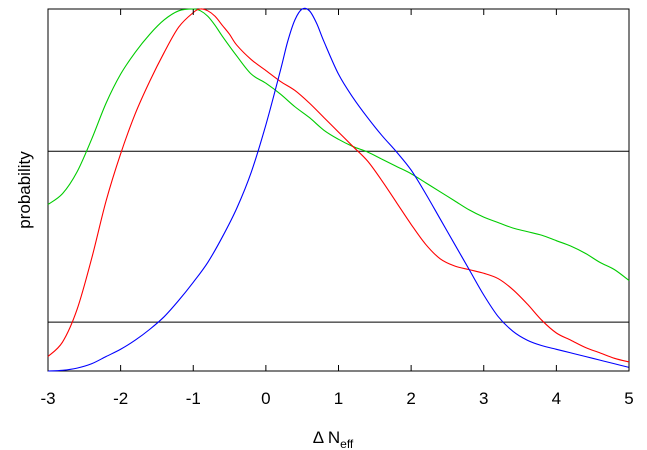 The width and height of the screenshot is (647, 450). What do you see at coordinates (265, 398) in the screenshot?
I see `x-tick-label: 0` at bounding box center [265, 398].